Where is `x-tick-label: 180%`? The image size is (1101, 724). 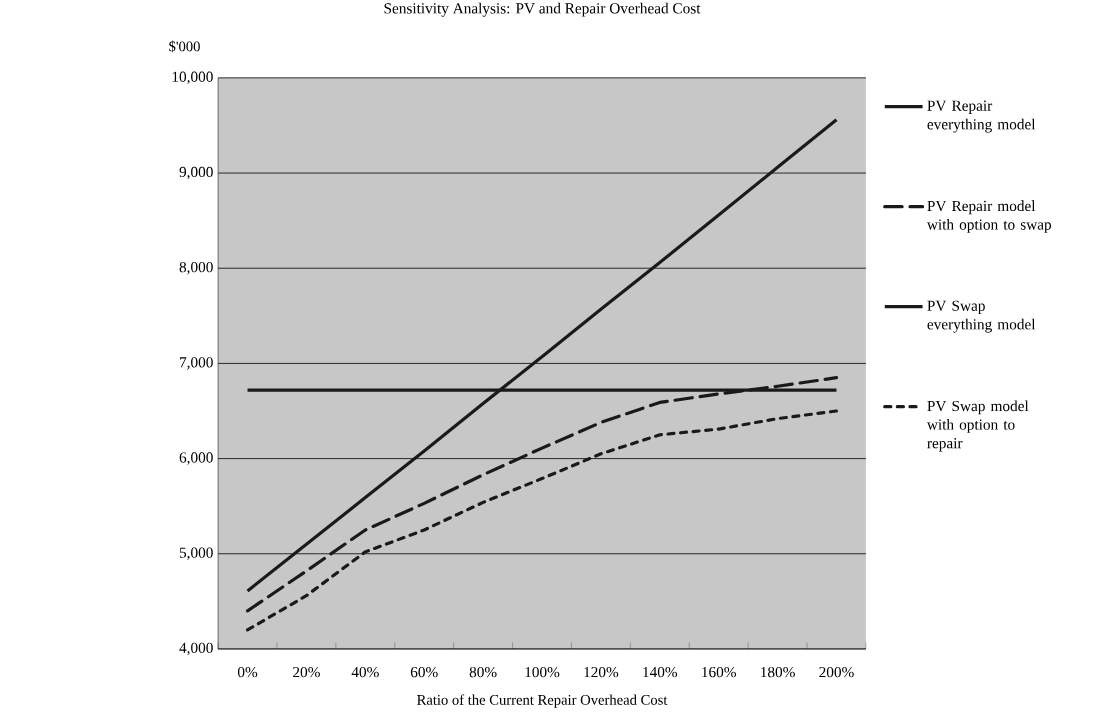 x-tick-label: 180% is located at coordinates (778, 672).